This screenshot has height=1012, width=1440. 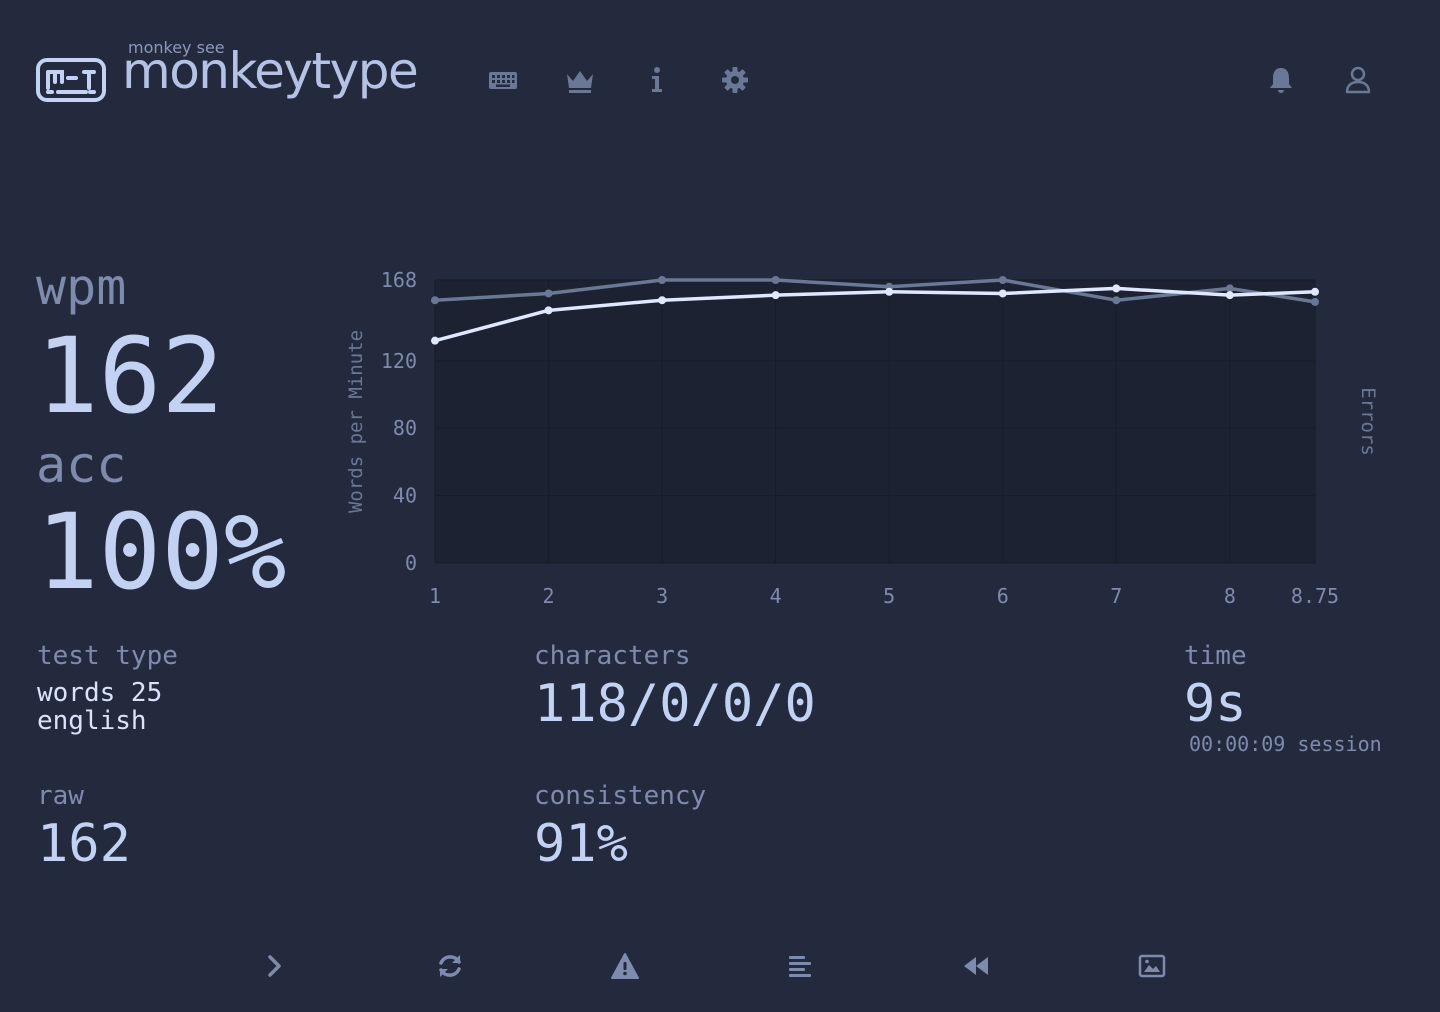 I want to click on x-tick-label: 5, so click(x=889, y=596).